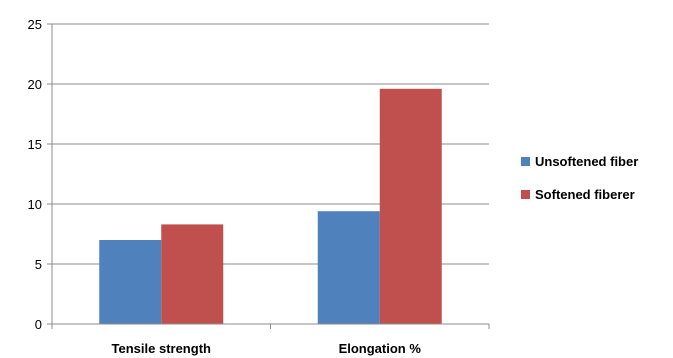  I want to click on legend-label: Softened fiberer, so click(585, 194).